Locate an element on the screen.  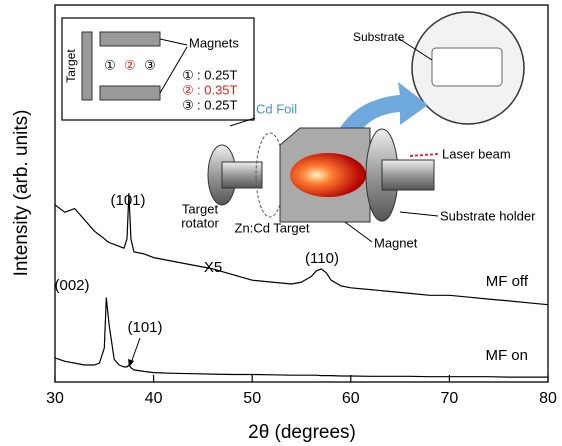
x-tick-label: 50 is located at coordinates (252, 398).